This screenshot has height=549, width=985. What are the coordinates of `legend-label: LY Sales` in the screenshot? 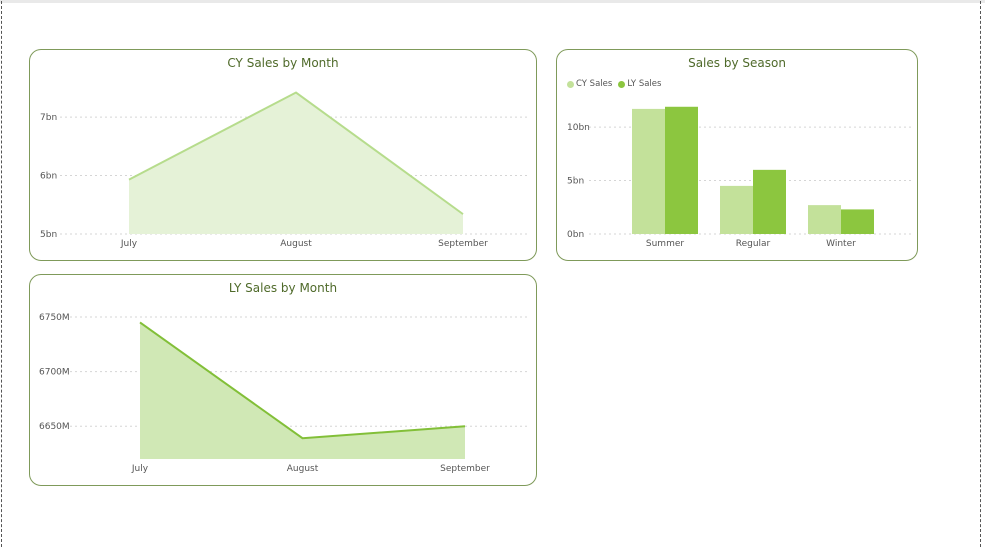 It's located at (644, 84).